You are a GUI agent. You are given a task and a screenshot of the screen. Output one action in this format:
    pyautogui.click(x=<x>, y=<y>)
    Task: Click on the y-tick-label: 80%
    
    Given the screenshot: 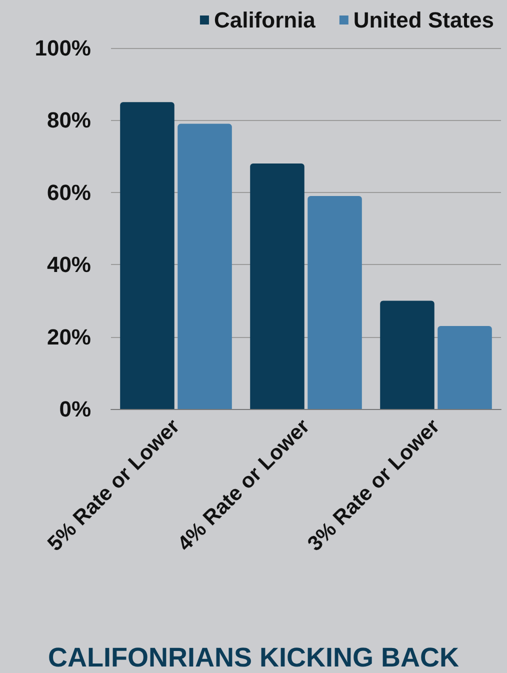 What is the action you would take?
    pyautogui.click(x=68, y=120)
    